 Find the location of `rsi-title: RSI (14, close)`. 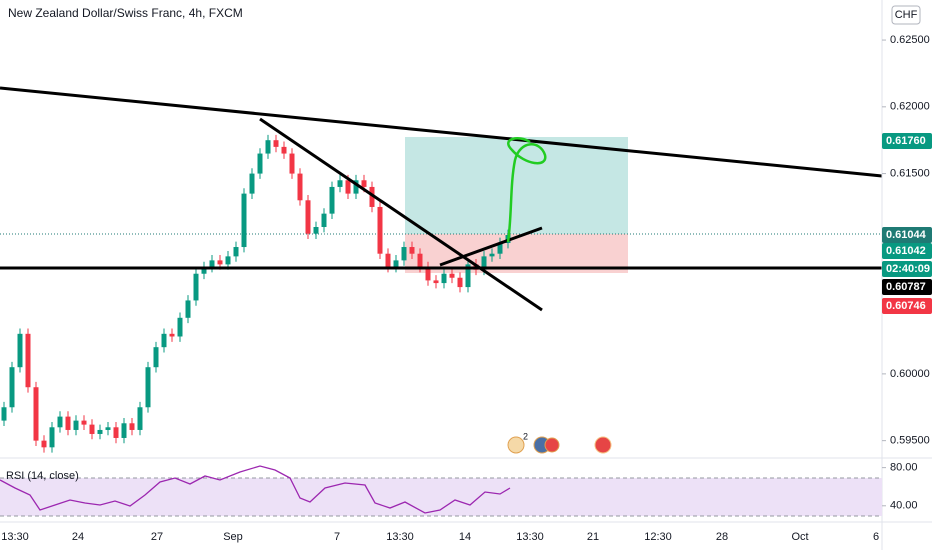

rsi-title: RSI (14, close) is located at coordinates (42, 476).